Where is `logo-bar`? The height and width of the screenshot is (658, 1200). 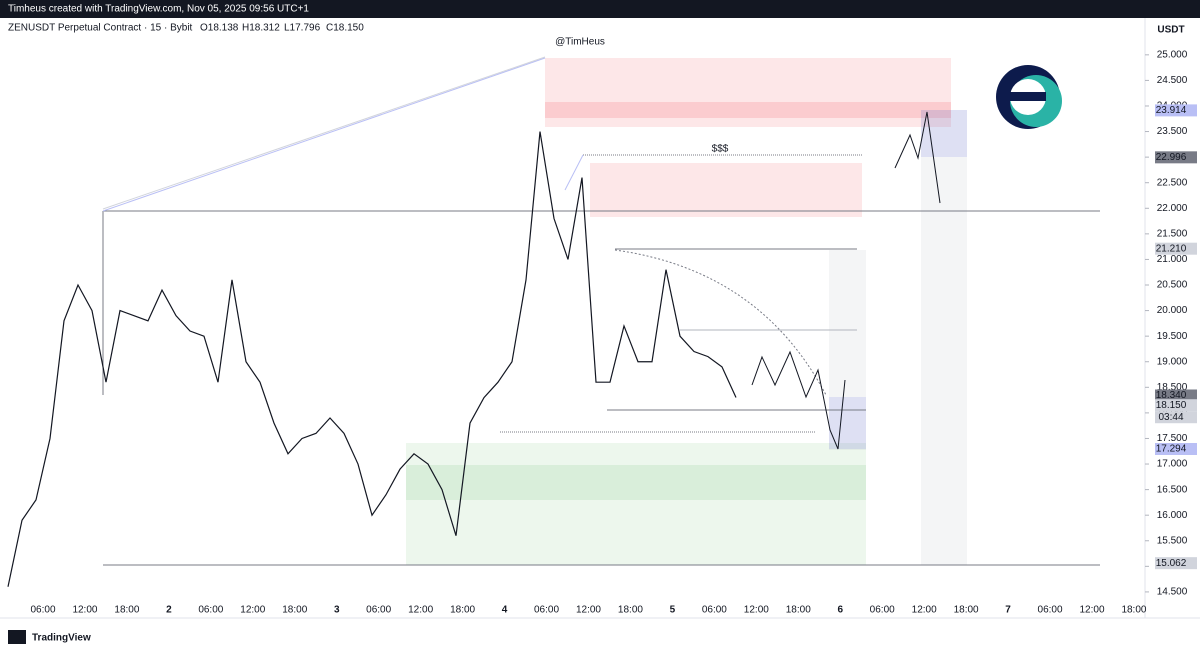 logo-bar is located at coordinates (1028, 96).